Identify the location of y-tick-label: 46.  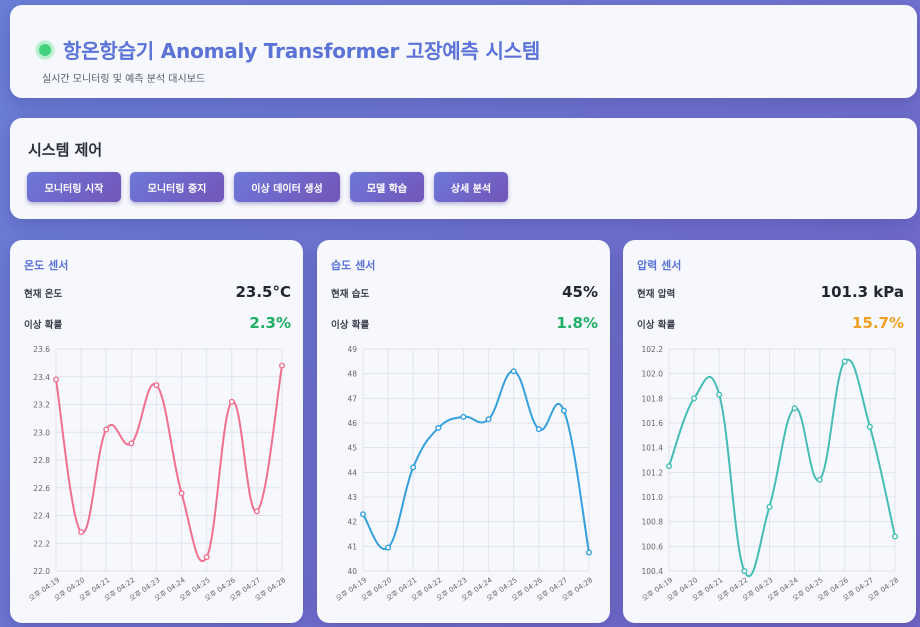
(352, 423).